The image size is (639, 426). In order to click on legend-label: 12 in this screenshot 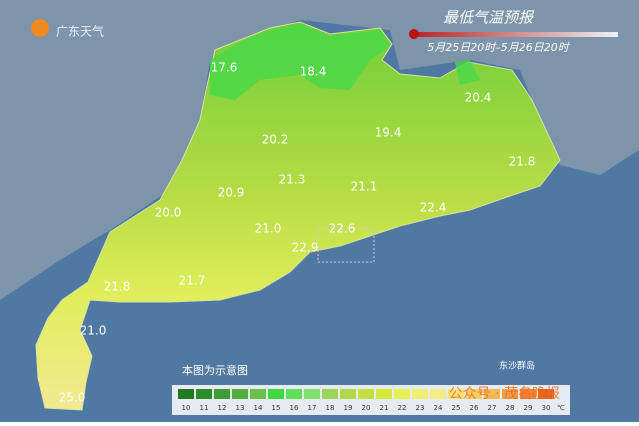, I will do `click(222, 408)`.